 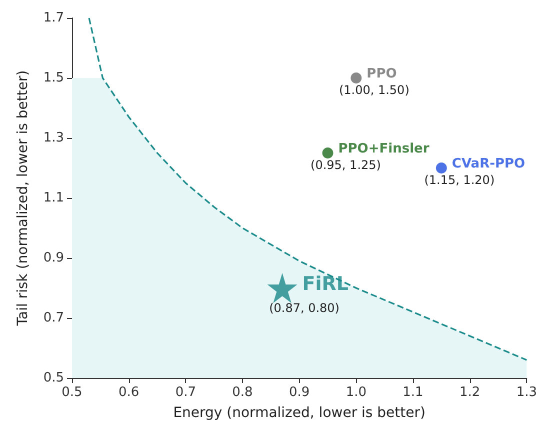 I want to click on y-tick-label: 1.5, so click(x=53, y=78).